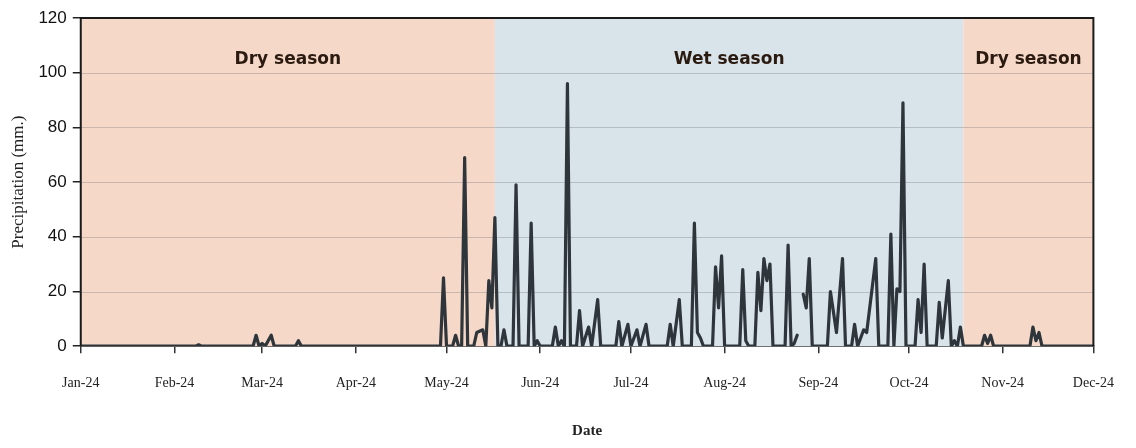 This screenshot has height=448, width=1136. I want to click on x-tick-label: Apr-24, so click(355, 383).